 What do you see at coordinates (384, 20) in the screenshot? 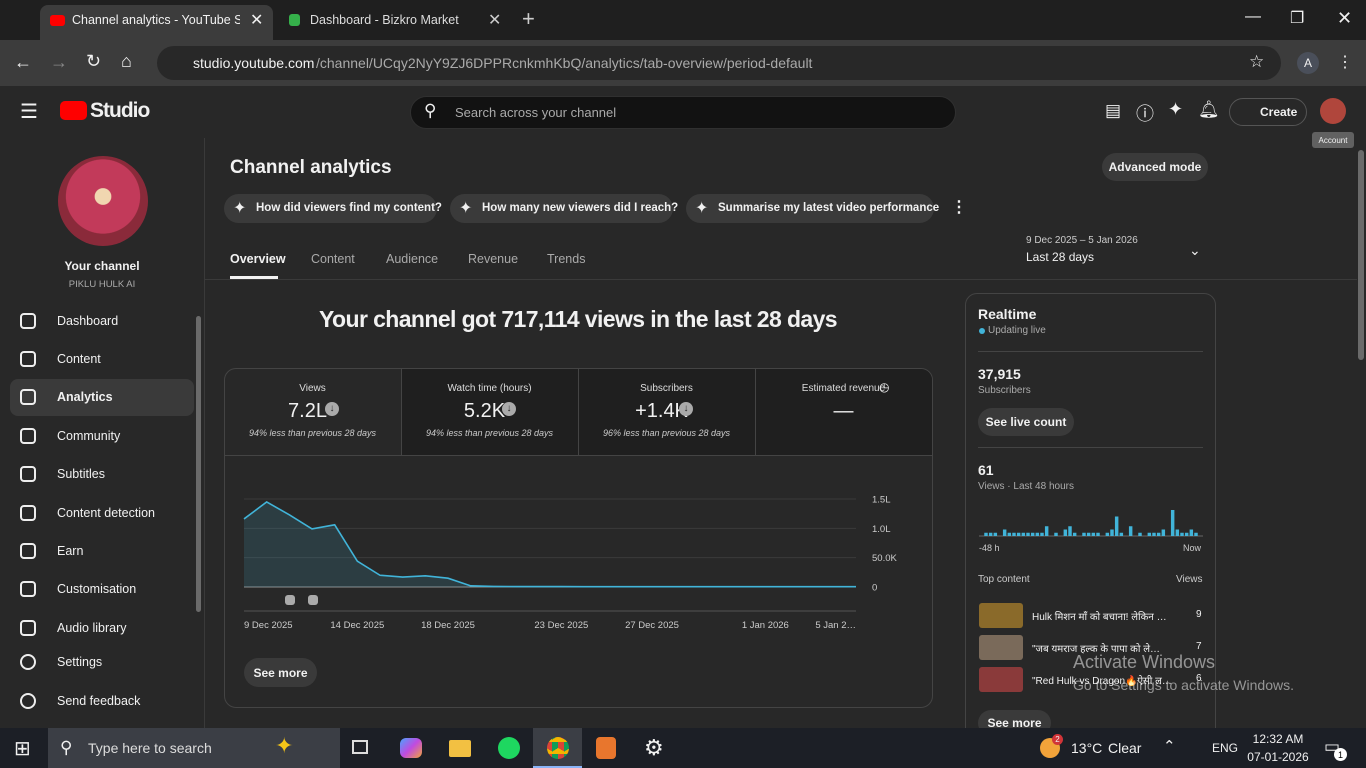
I see `tab-title: Dashboard - Bizkro Market` at bounding box center [384, 20].